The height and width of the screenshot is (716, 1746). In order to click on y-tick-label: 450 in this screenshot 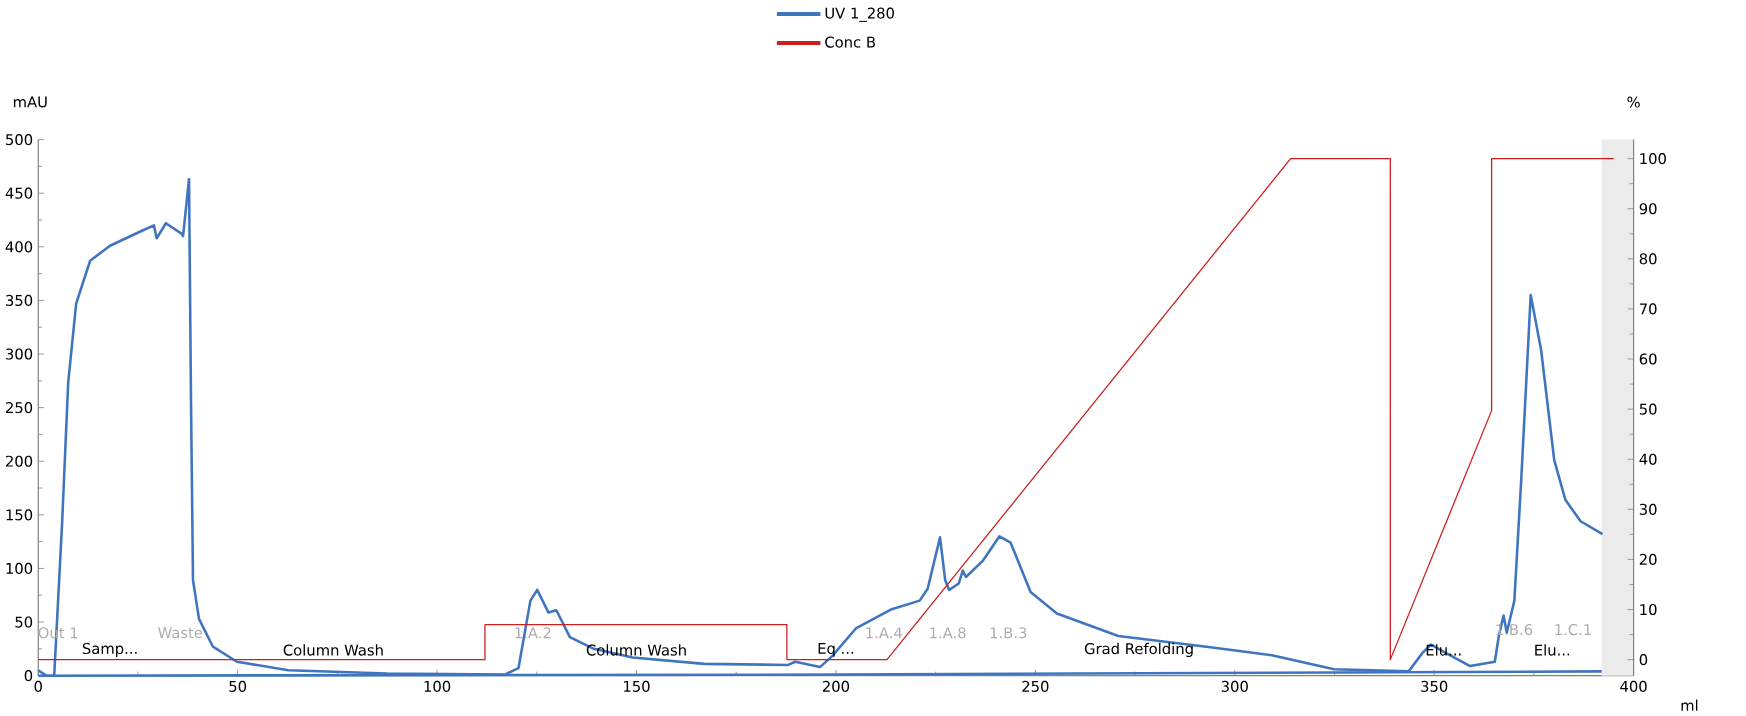, I will do `click(19, 193)`.